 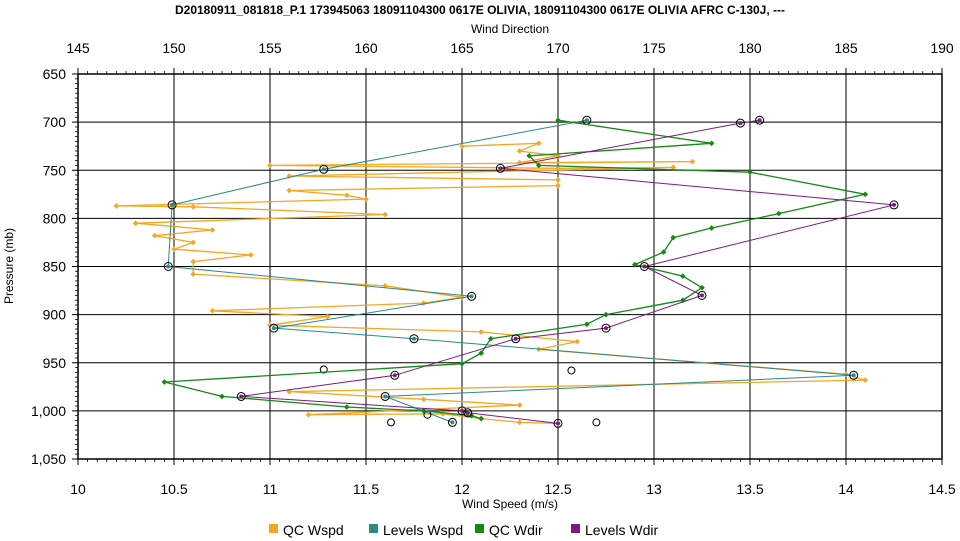 What do you see at coordinates (55, 74) in the screenshot?
I see `y-tick-label: 650` at bounding box center [55, 74].